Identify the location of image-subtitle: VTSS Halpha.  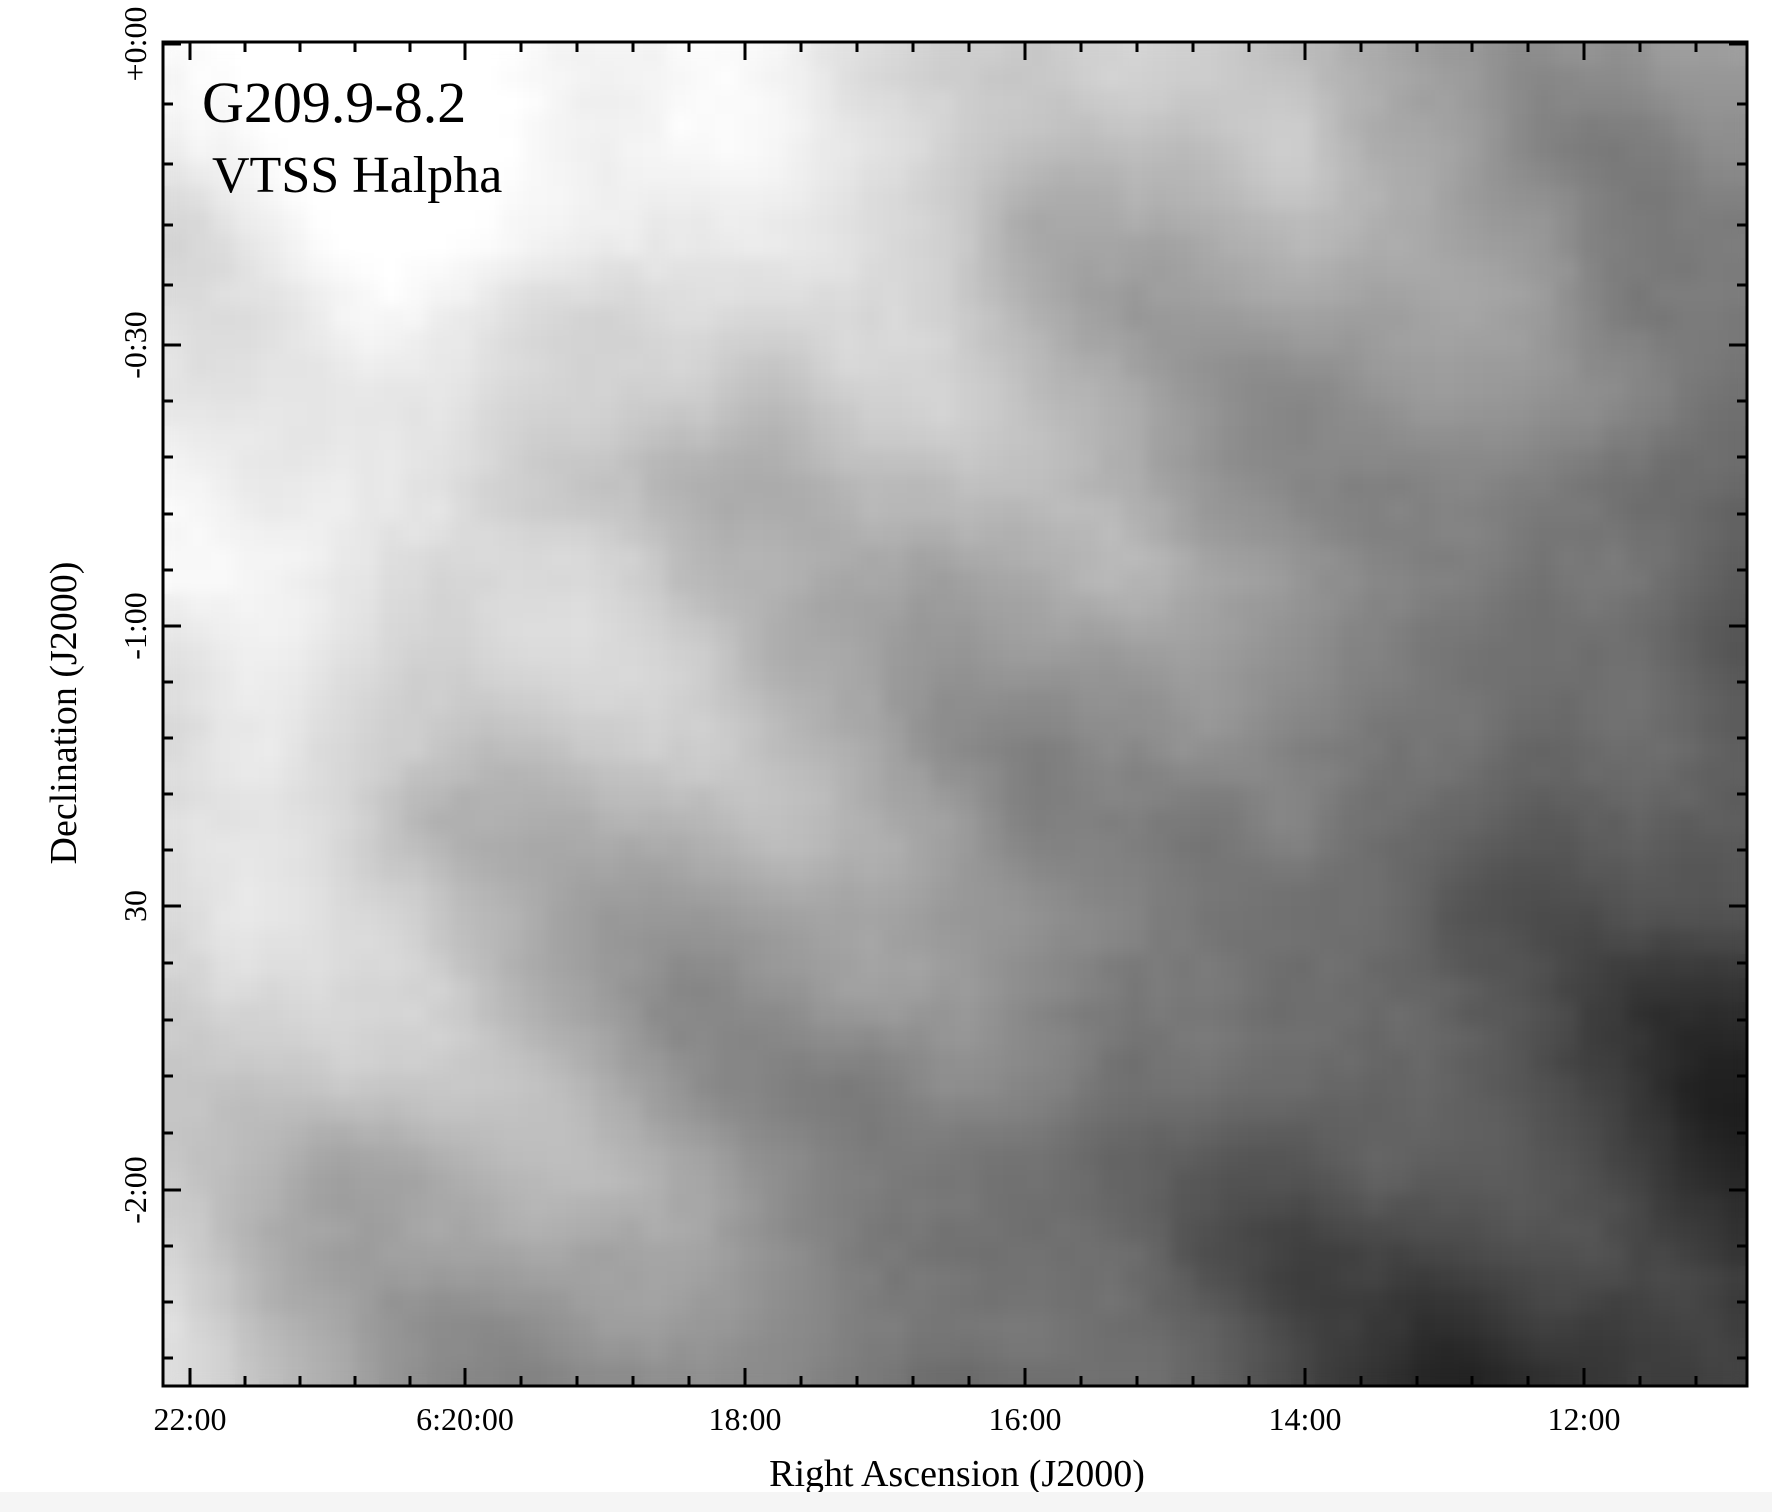
(357, 175).